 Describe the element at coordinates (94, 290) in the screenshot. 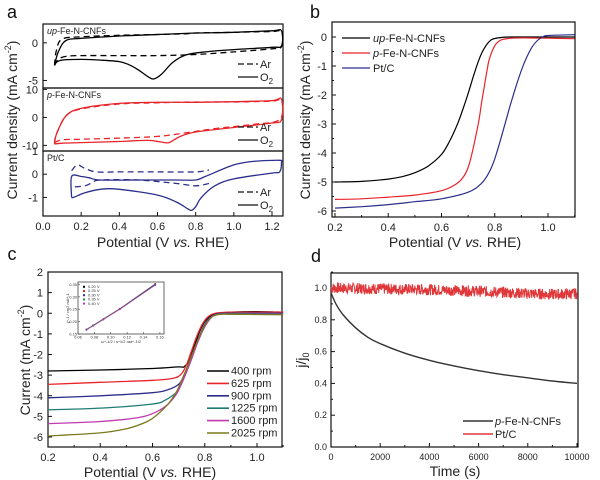

I see `inset-legend-label: 0.25 V` at that location.